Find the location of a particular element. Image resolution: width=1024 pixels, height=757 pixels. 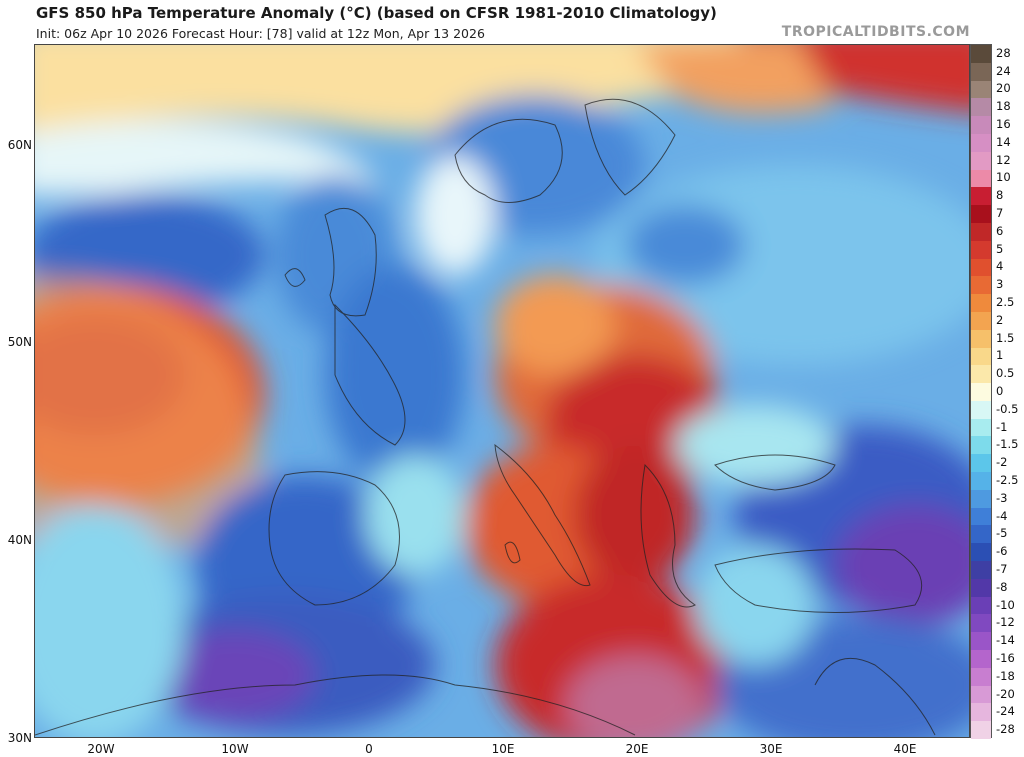

lon-label-20w: 20W is located at coordinates (101, 749).